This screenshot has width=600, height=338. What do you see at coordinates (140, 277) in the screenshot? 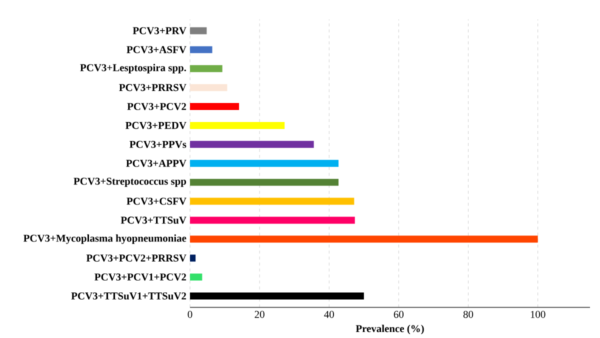
I see `y-tick-label: PCV3+PCV1+PCV2` at bounding box center [140, 277].